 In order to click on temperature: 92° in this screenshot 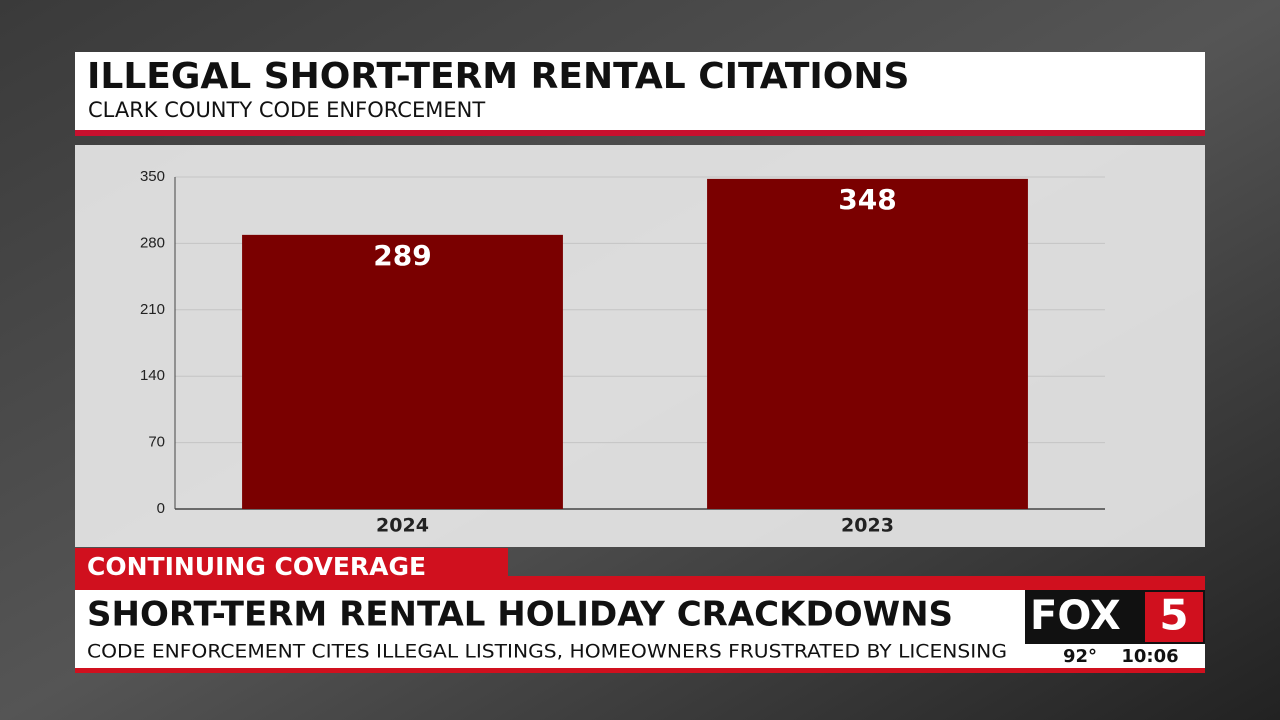, I will do `click(1080, 656)`.